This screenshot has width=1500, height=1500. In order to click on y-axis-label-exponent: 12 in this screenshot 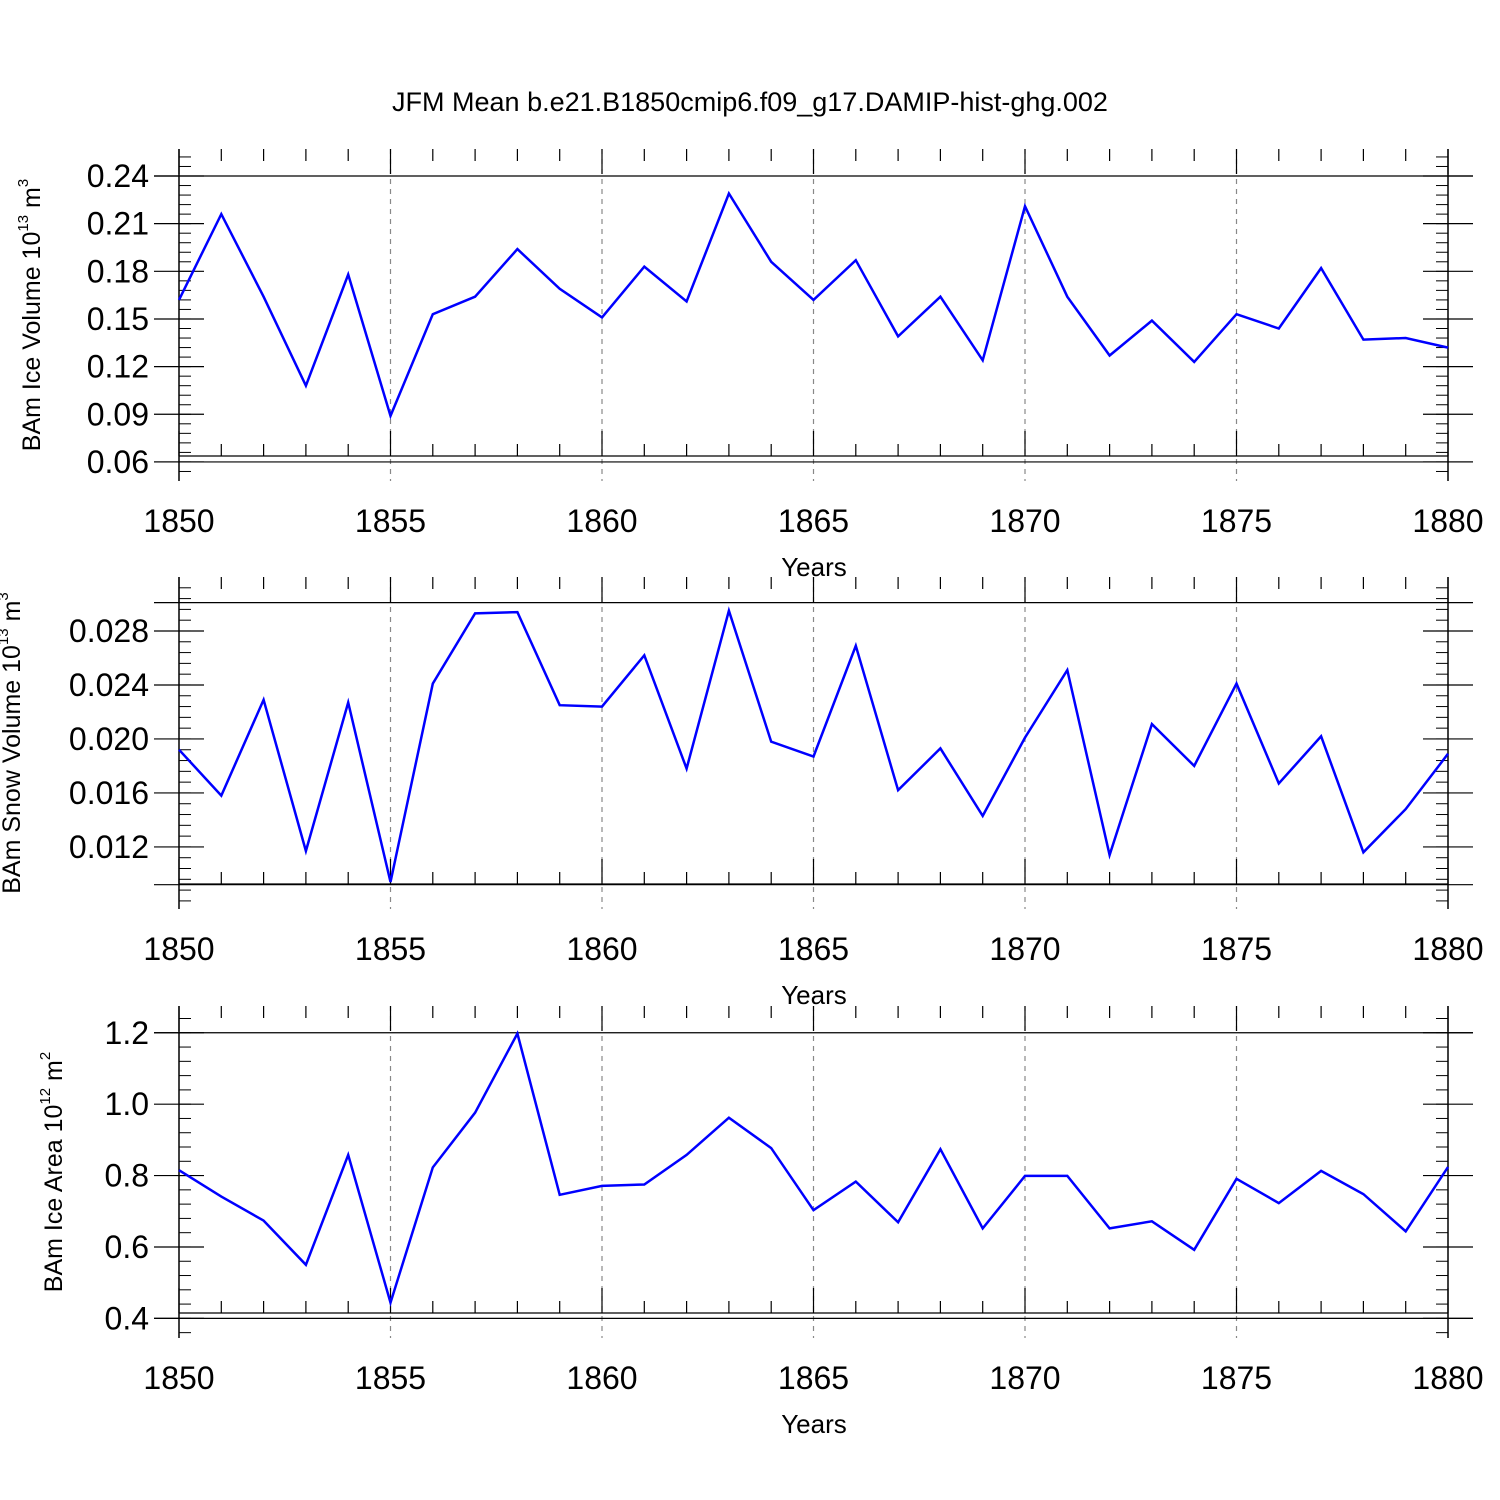, I will do `click(45, 1096)`.